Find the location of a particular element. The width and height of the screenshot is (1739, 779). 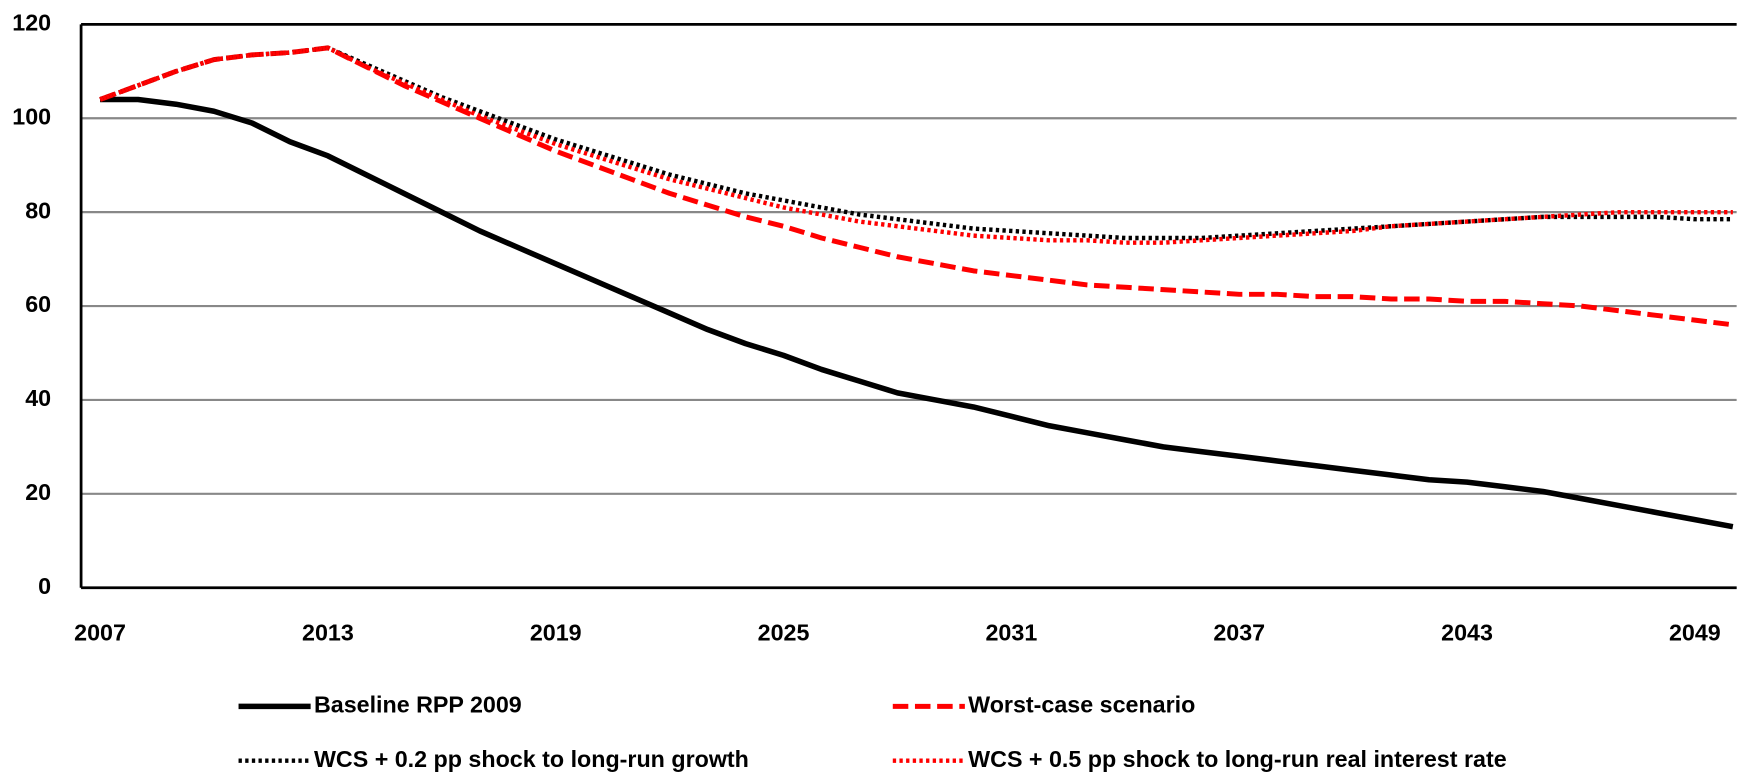

legend-label: Worst-case scenario is located at coordinates (1081, 705).